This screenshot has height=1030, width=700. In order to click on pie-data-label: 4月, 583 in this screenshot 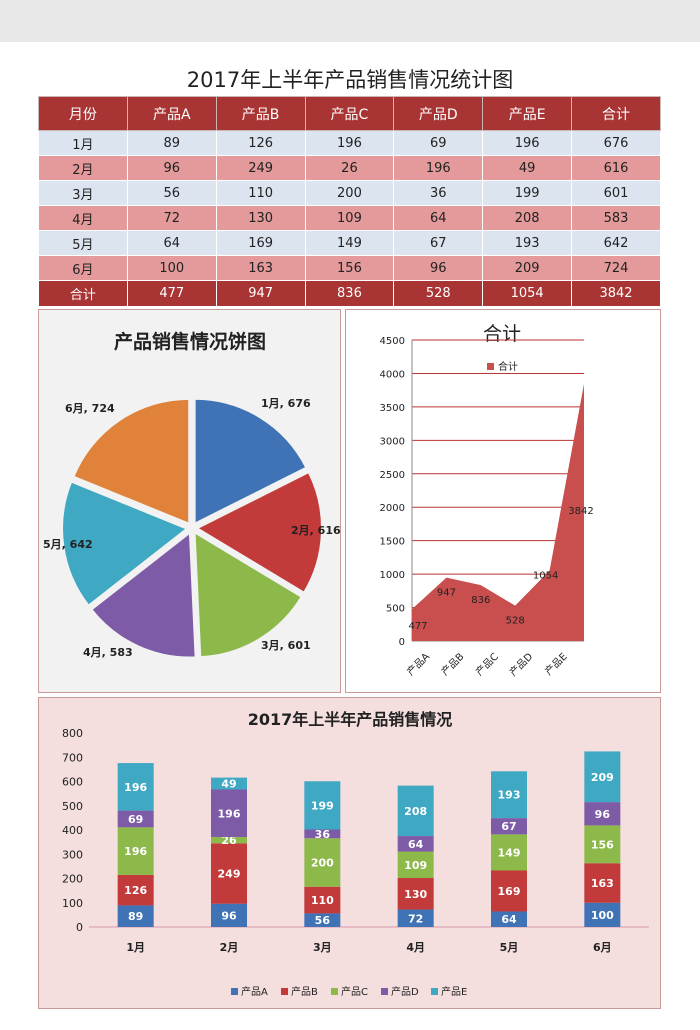, I will do `click(108, 652)`.